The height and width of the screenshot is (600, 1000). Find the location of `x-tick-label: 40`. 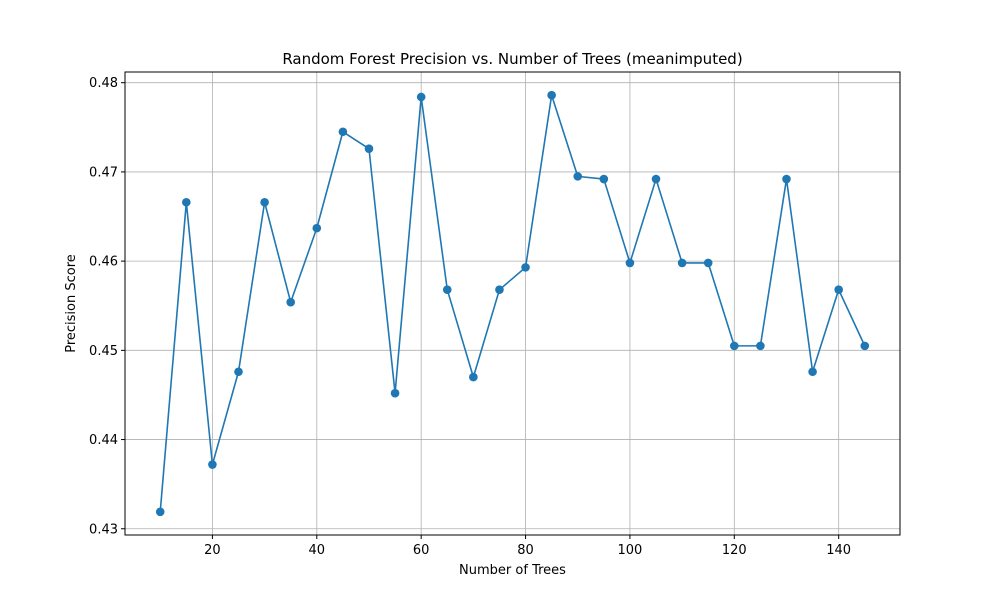

x-tick-label: 40 is located at coordinates (317, 550).